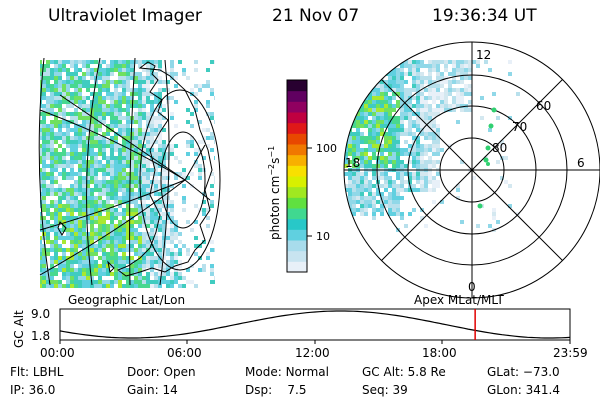 This screenshot has height=400, width=600. I want to click on orbit-x-tick-label-1: 06:00, so click(184, 353).